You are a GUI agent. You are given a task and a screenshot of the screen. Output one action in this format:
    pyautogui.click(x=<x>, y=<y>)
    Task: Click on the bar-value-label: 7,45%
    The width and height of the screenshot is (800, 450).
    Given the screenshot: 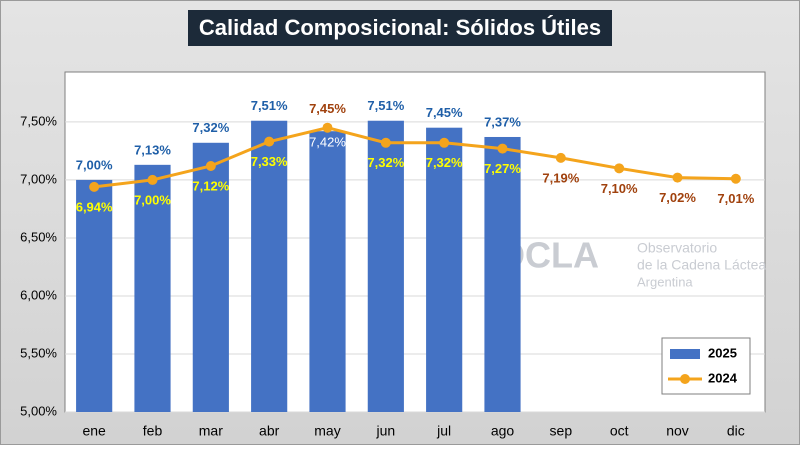 What is the action you would take?
    pyautogui.click(x=444, y=112)
    